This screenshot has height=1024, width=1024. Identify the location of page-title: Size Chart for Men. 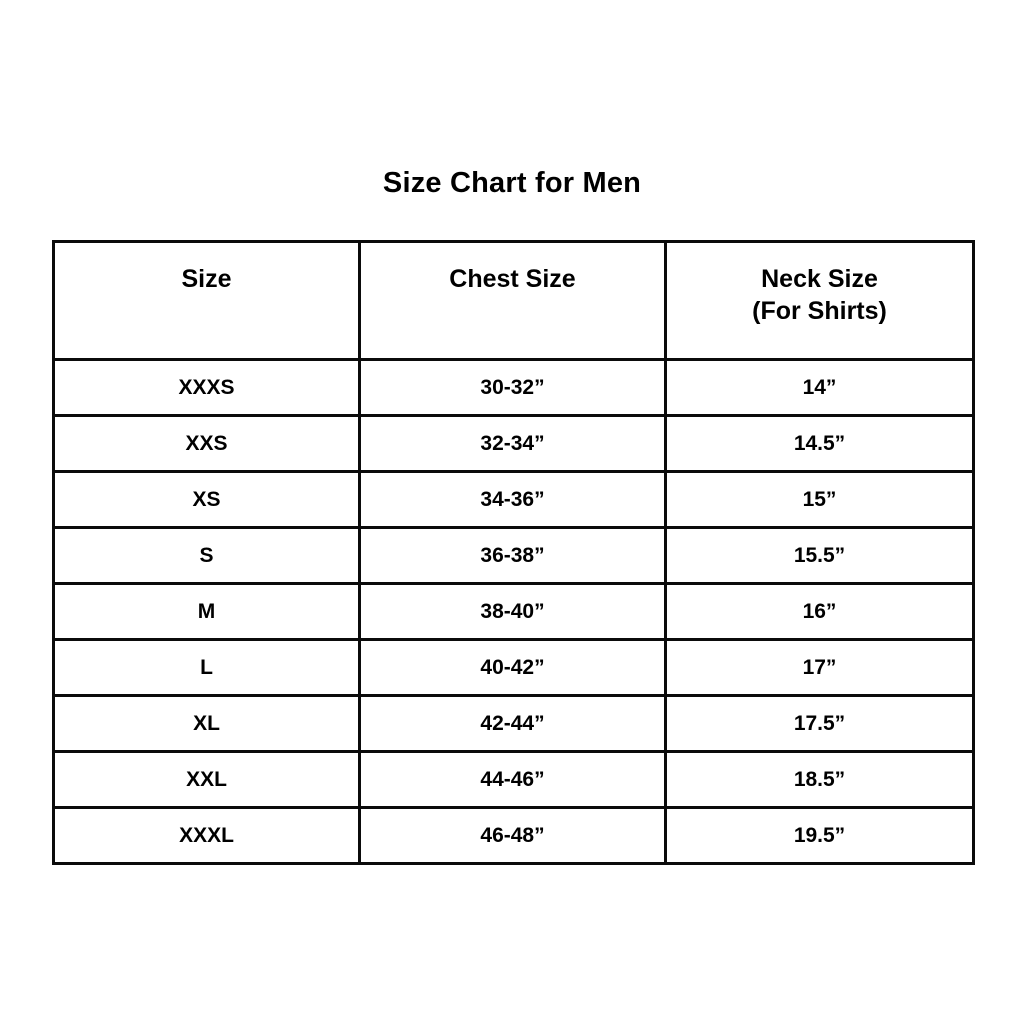
(512, 183).